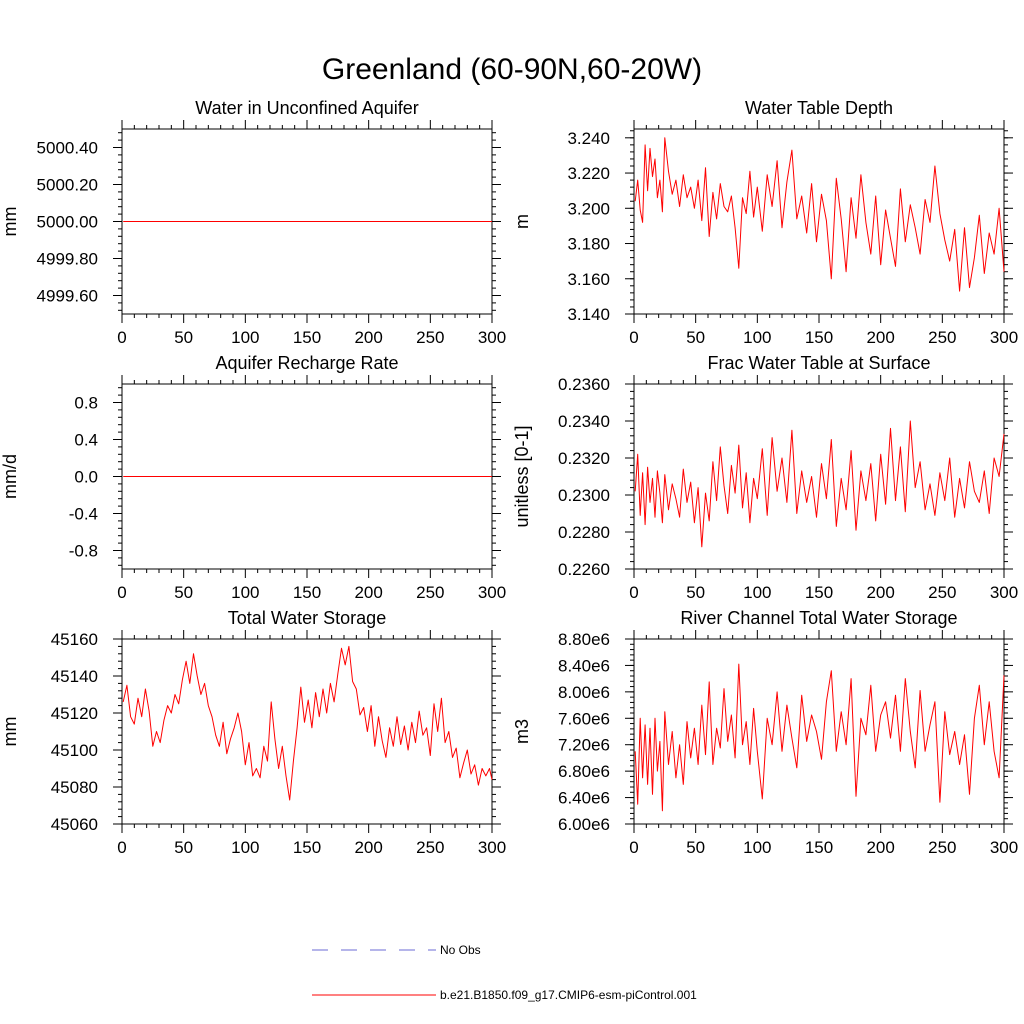 This screenshot has width=1024, height=1024. What do you see at coordinates (368, 592) in the screenshot?
I see `panel-aquifer-recharge-rate-xtick-label: 200` at bounding box center [368, 592].